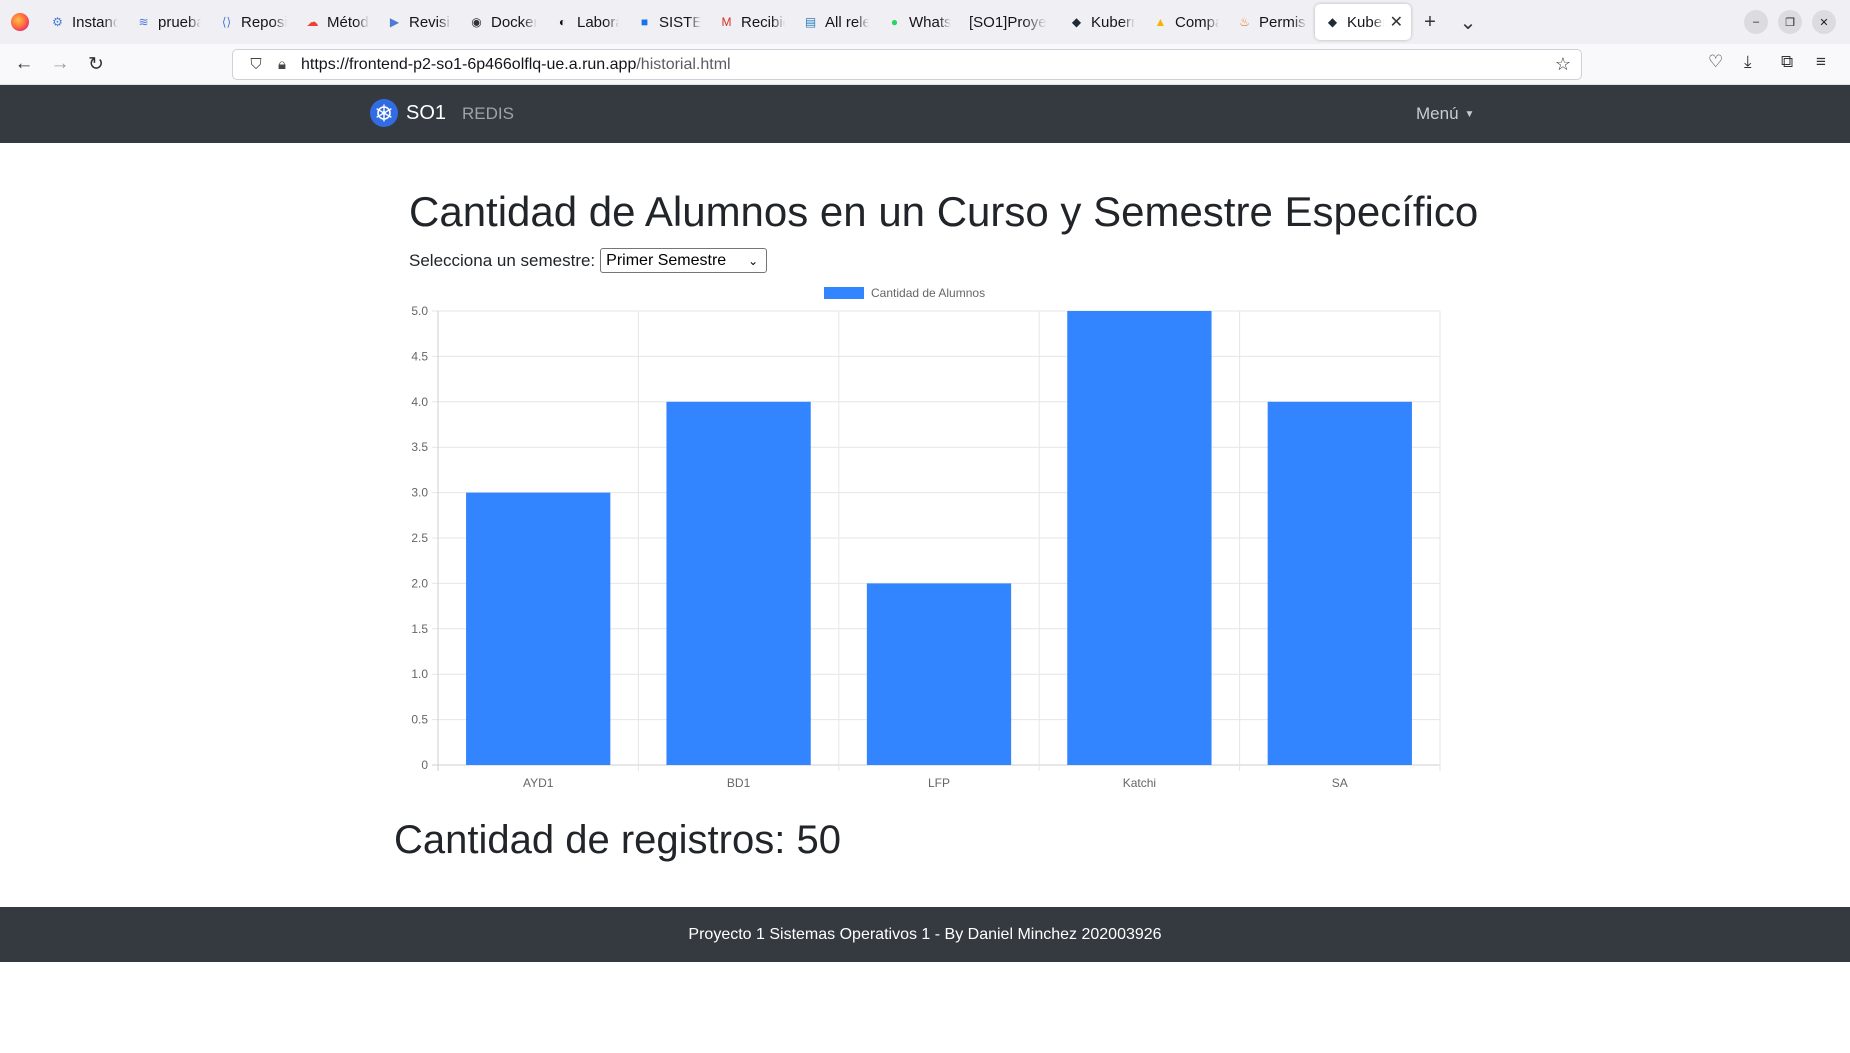 The height and width of the screenshot is (1053, 1850). I want to click on browser-tab: ⟨⟩ Reposit, so click(252, 22).